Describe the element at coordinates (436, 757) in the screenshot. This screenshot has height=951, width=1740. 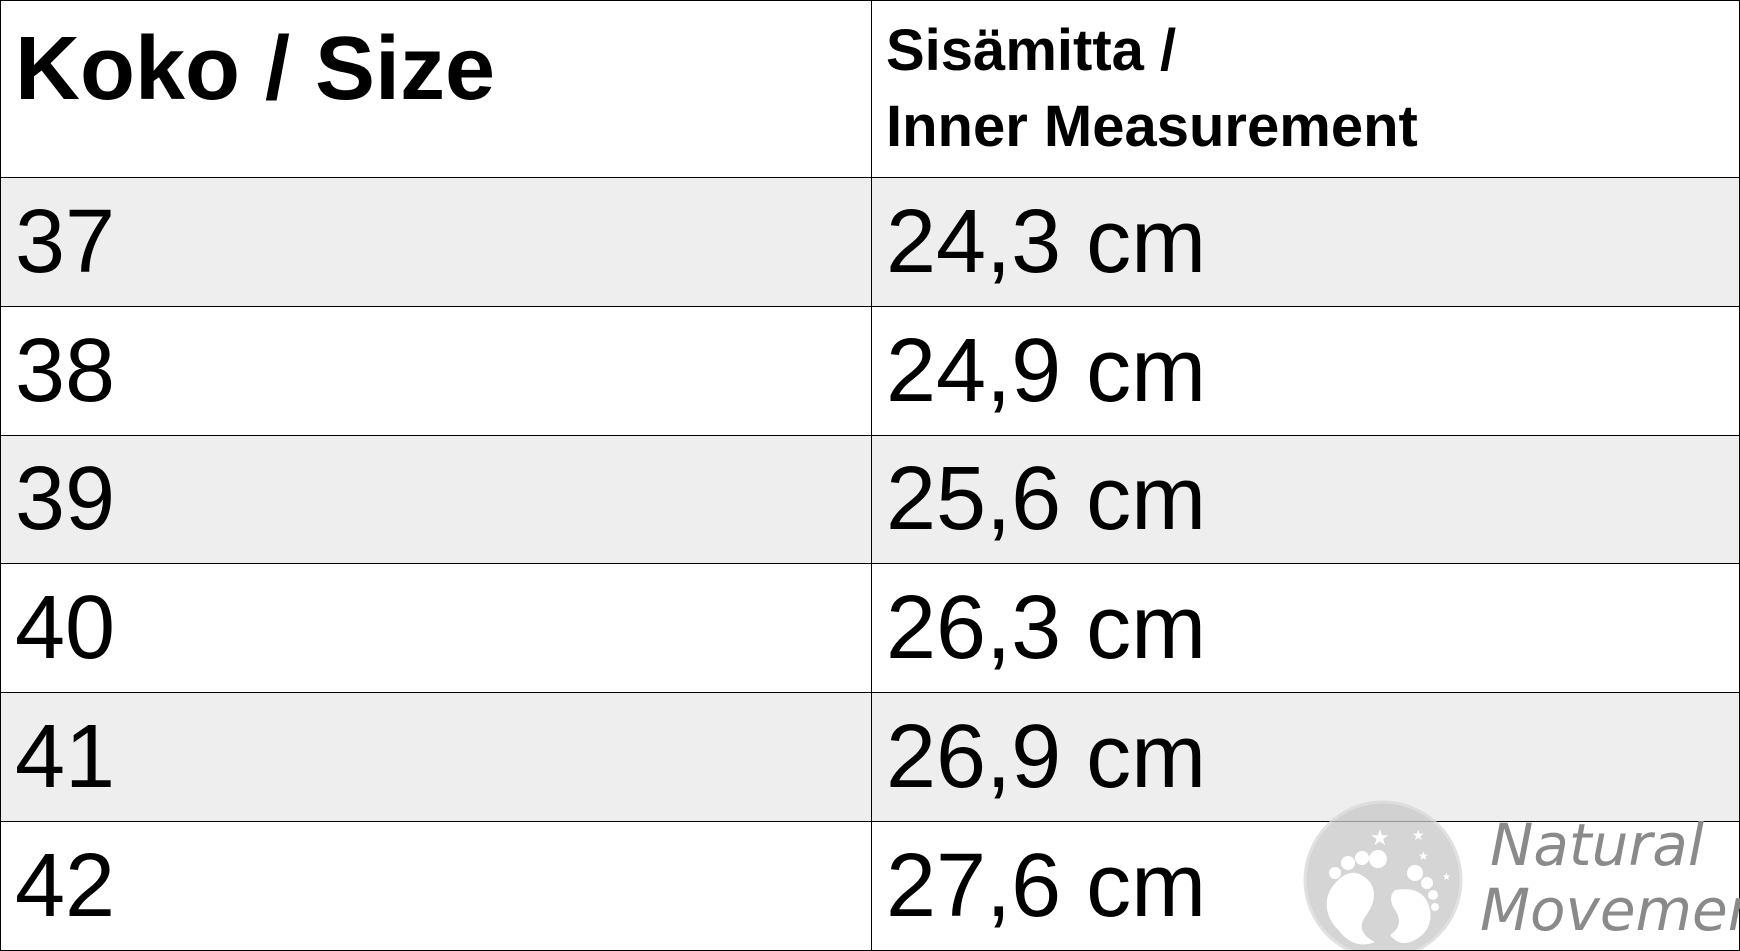
I see `size-cell: 41` at that location.